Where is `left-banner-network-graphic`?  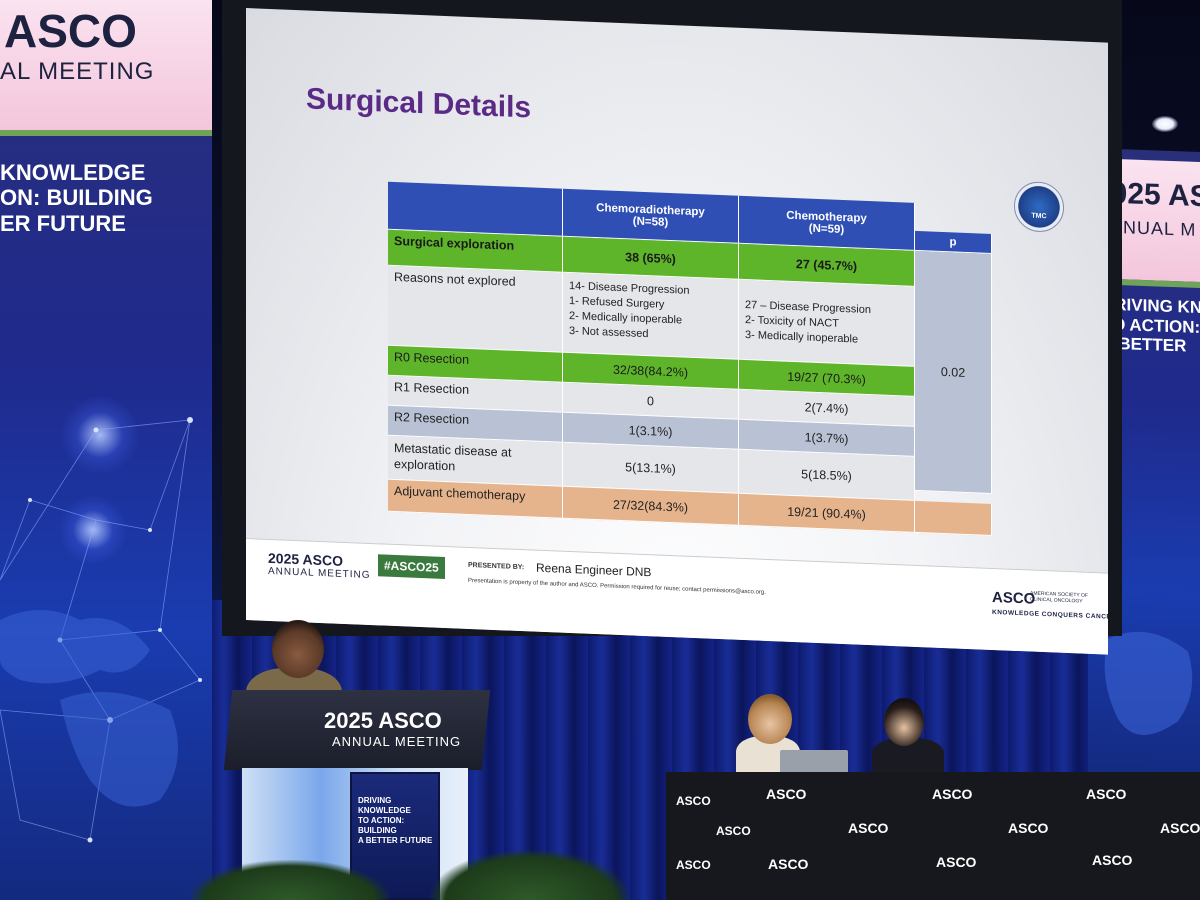 left-banner-network-graphic is located at coordinates (101, 630).